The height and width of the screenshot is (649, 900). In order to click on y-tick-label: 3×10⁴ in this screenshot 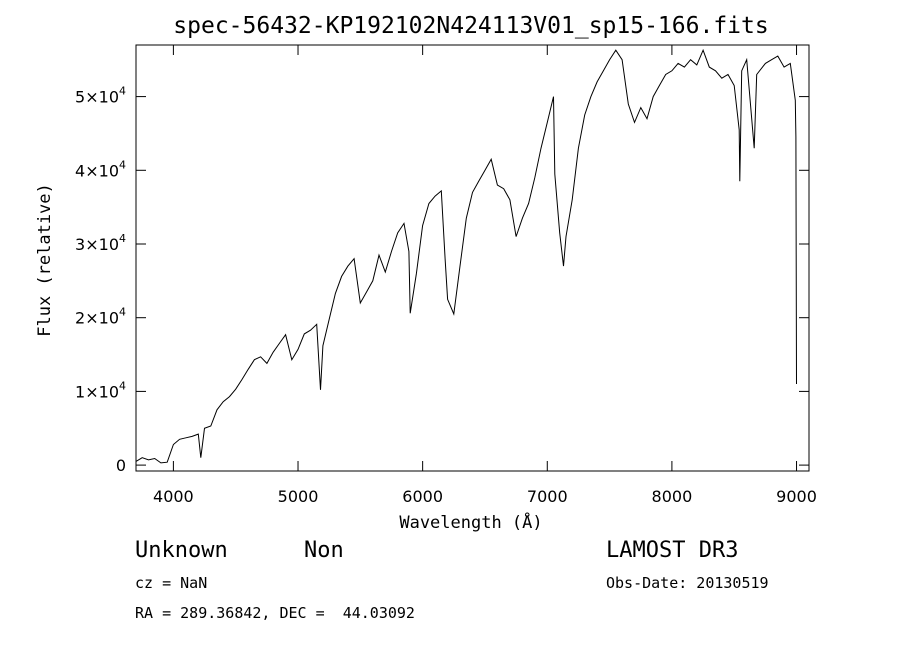, I will do `click(100, 243)`.